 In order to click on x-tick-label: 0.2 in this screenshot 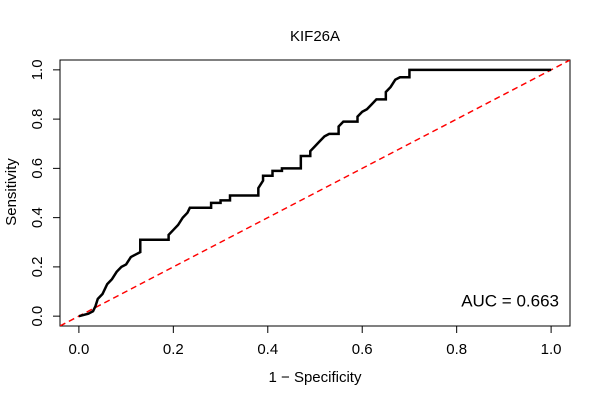, I will do `click(173, 349)`.